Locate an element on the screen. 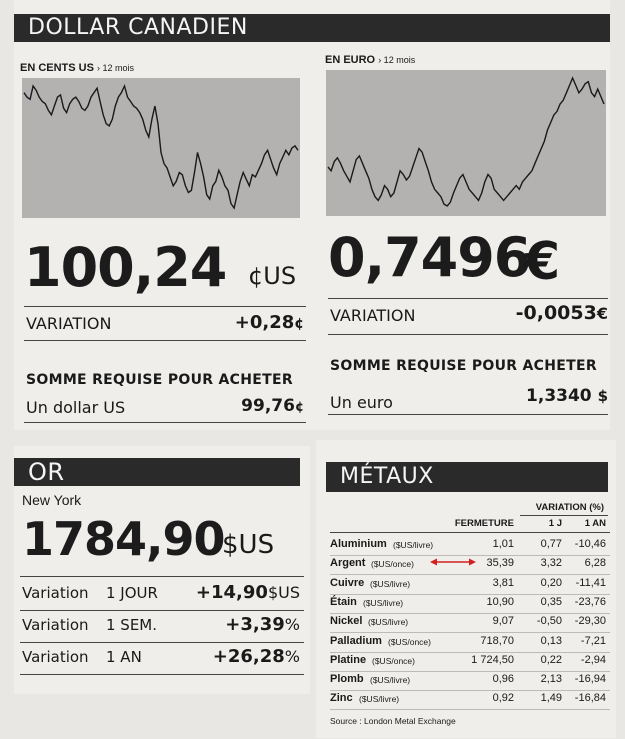  metal-name: Argent is located at coordinates (348, 563).